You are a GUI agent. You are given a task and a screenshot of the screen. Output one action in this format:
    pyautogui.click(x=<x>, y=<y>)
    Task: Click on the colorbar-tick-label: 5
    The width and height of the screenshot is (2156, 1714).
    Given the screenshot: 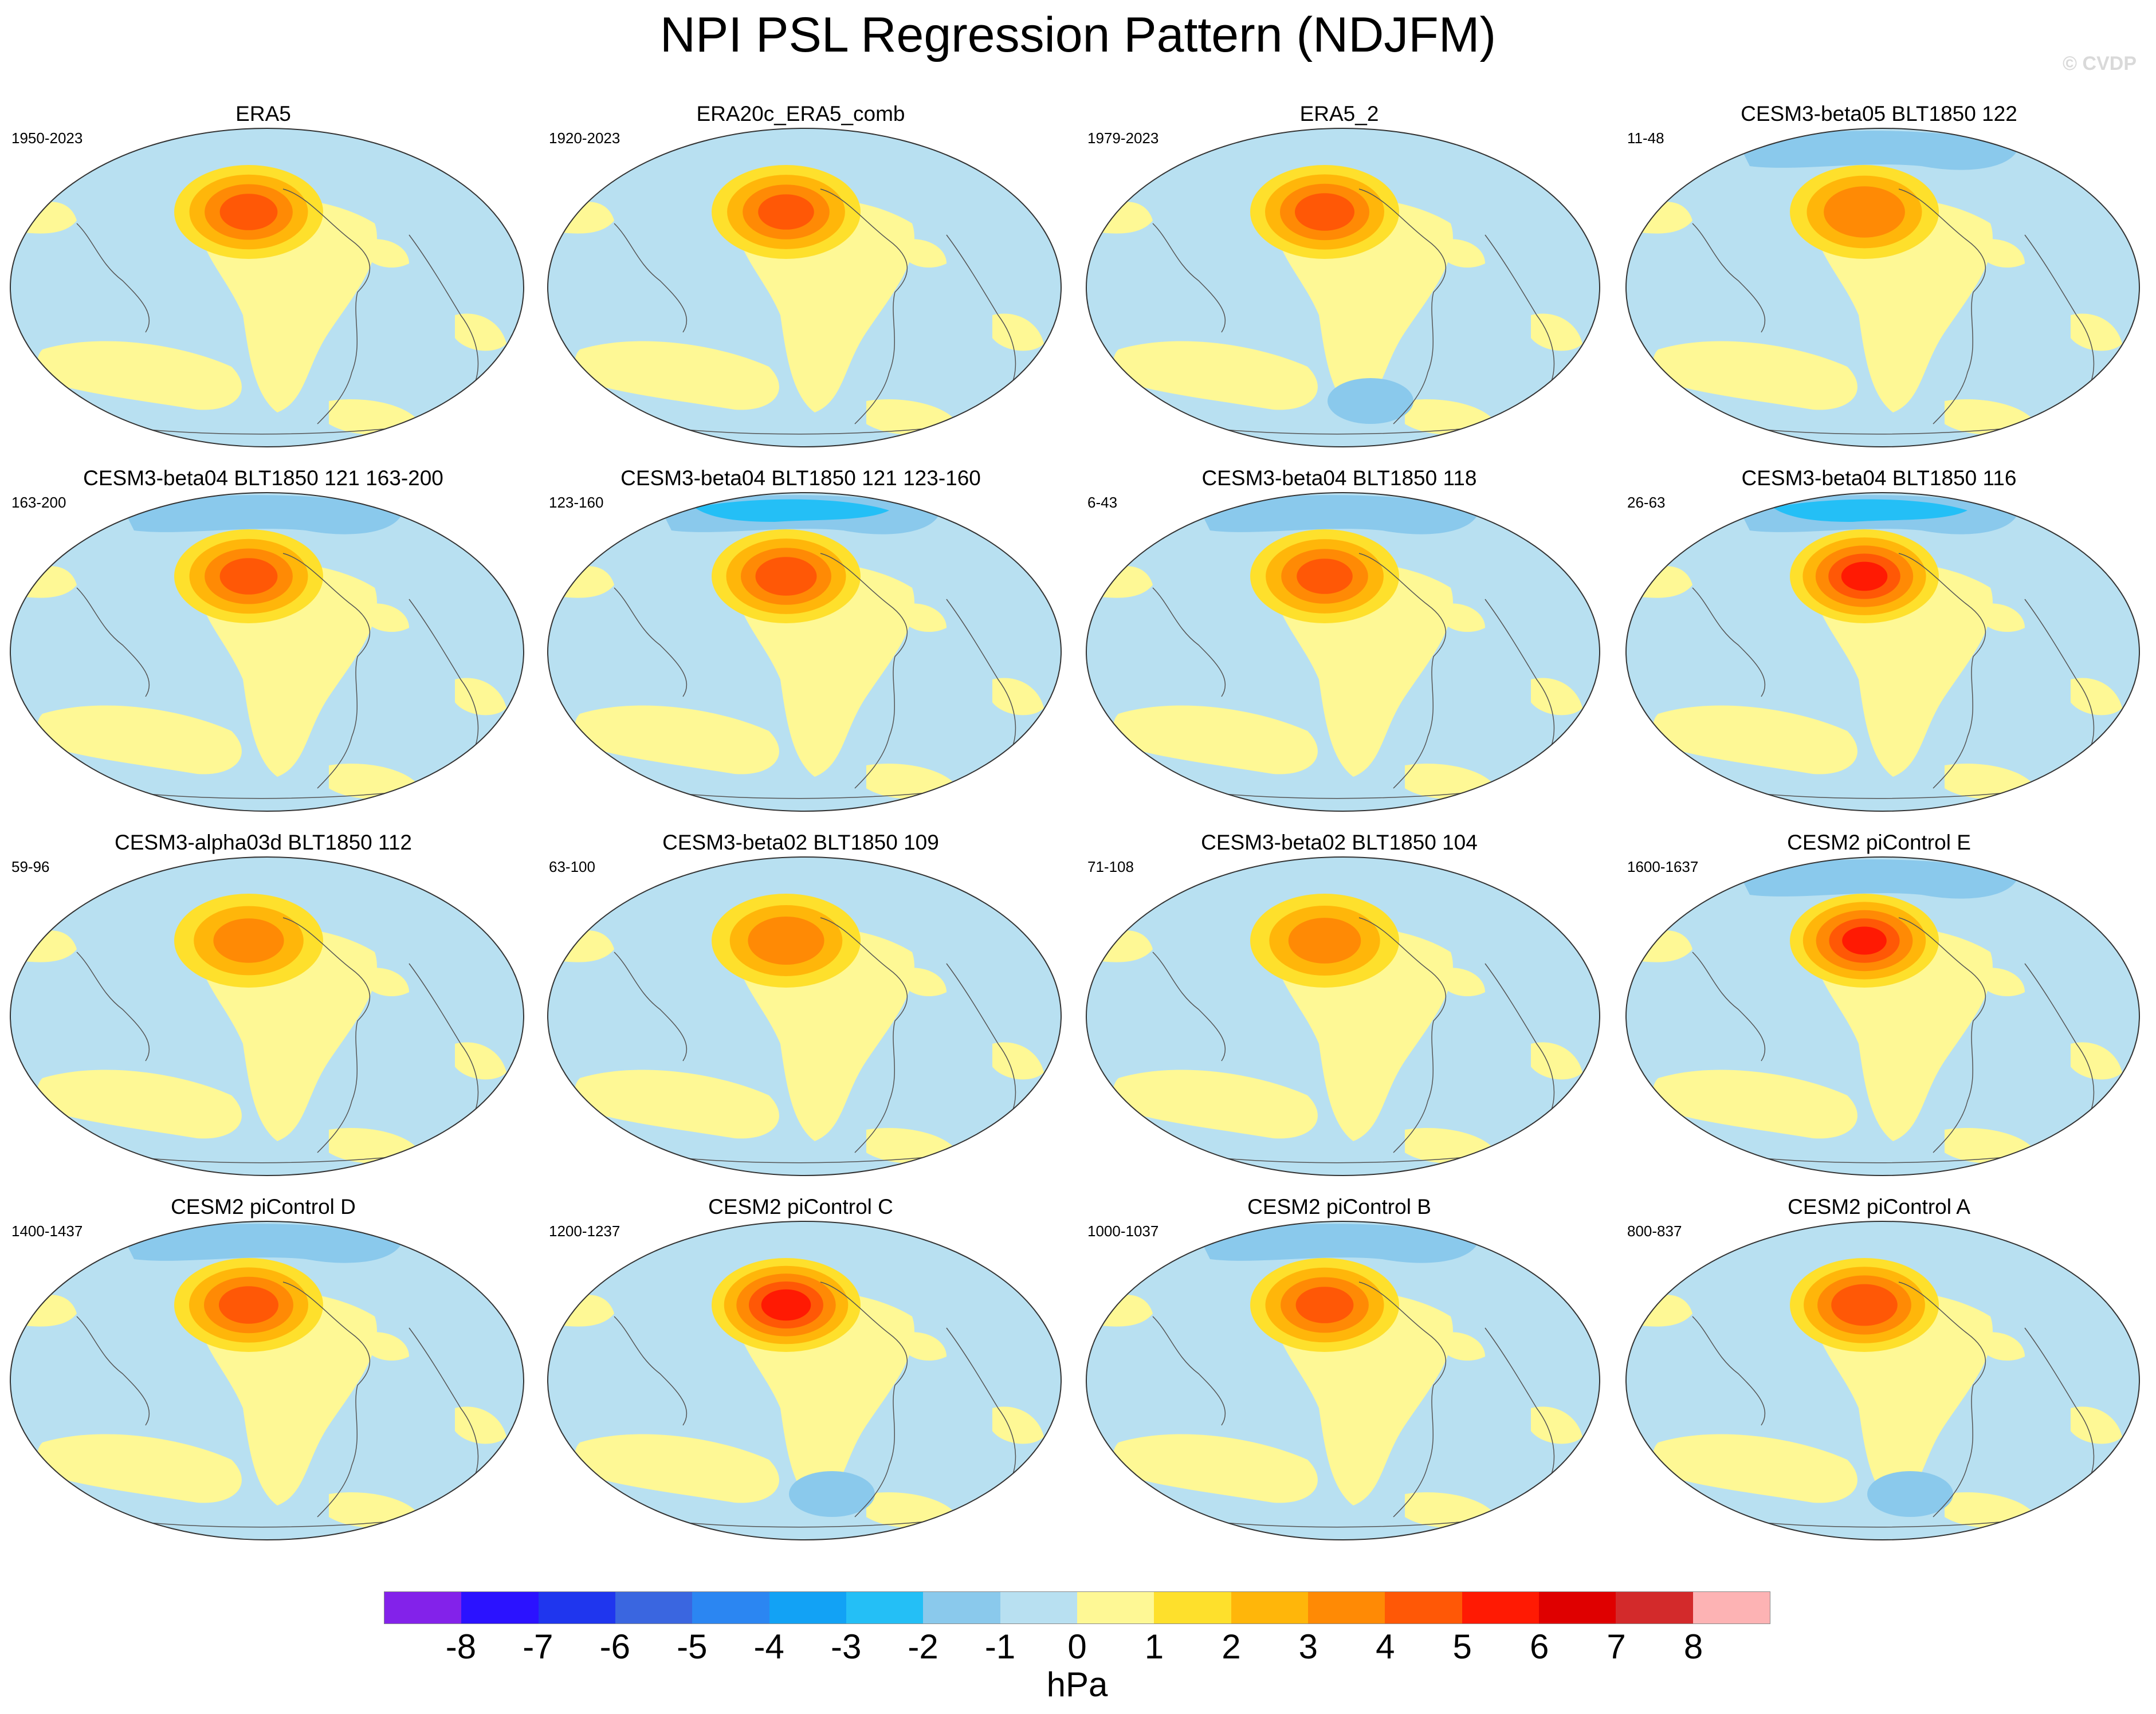 What is the action you would take?
    pyautogui.click(x=1462, y=1646)
    